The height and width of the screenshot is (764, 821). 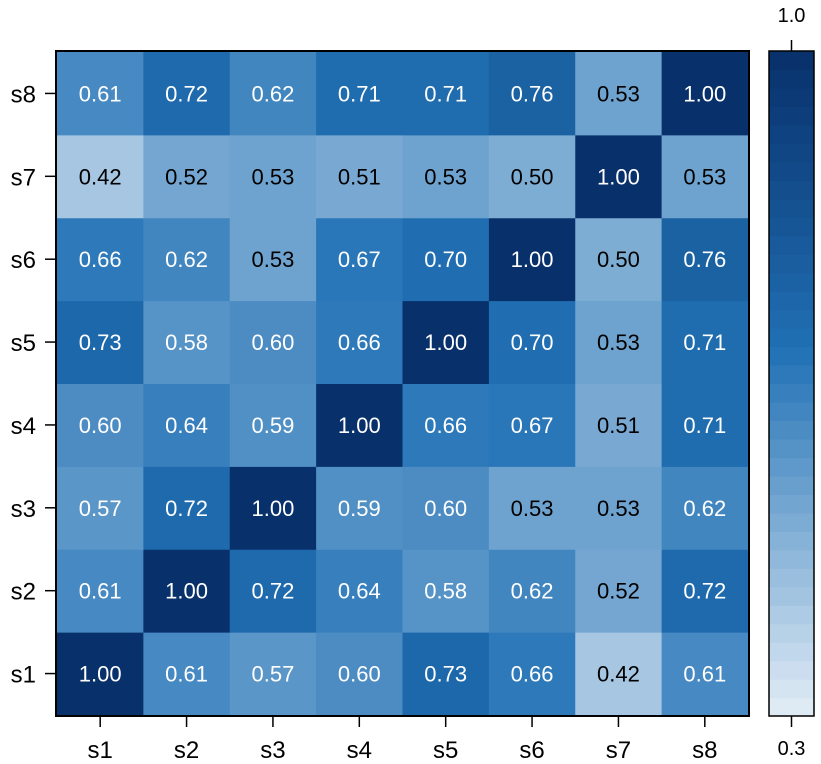 I want to click on x-tick-label: s3, so click(x=272, y=750).